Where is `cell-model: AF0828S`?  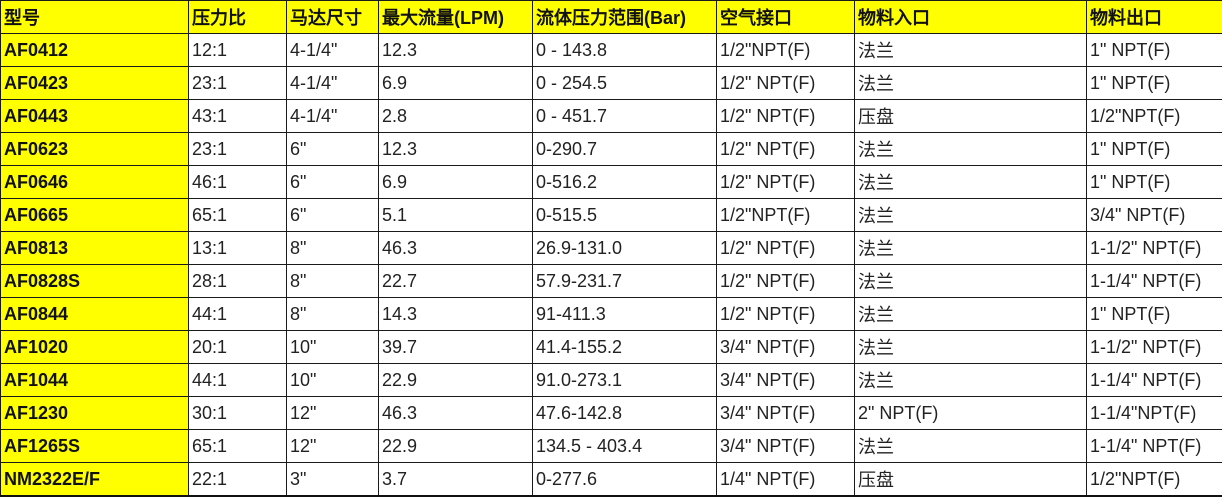 cell-model: AF0828S is located at coordinates (94, 281).